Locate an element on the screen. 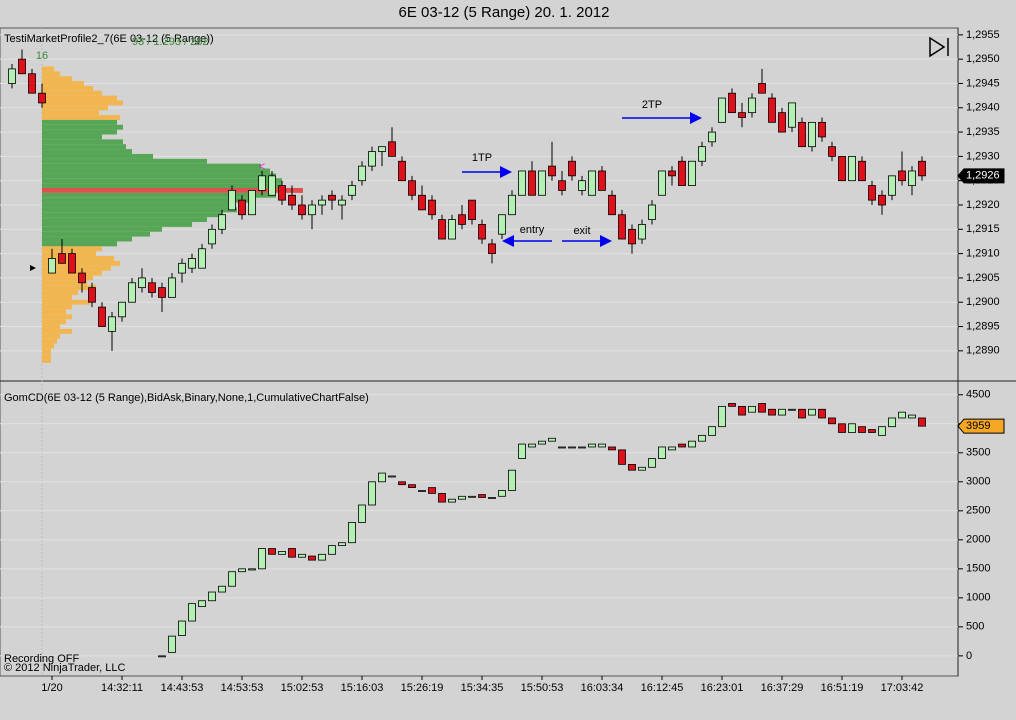 The width and height of the screenshot is (1016, 720). y-tick-label: 0 is located at coordinates (969, 656).